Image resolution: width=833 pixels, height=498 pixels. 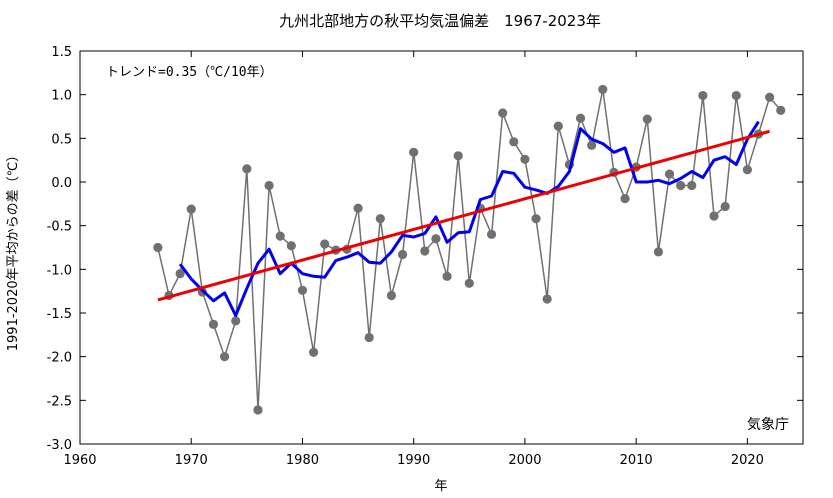 What do you see at coordinates (61, 96) in the screenshot?
I see `y-tick-label: 1.0` at bounding box center [61, 96].